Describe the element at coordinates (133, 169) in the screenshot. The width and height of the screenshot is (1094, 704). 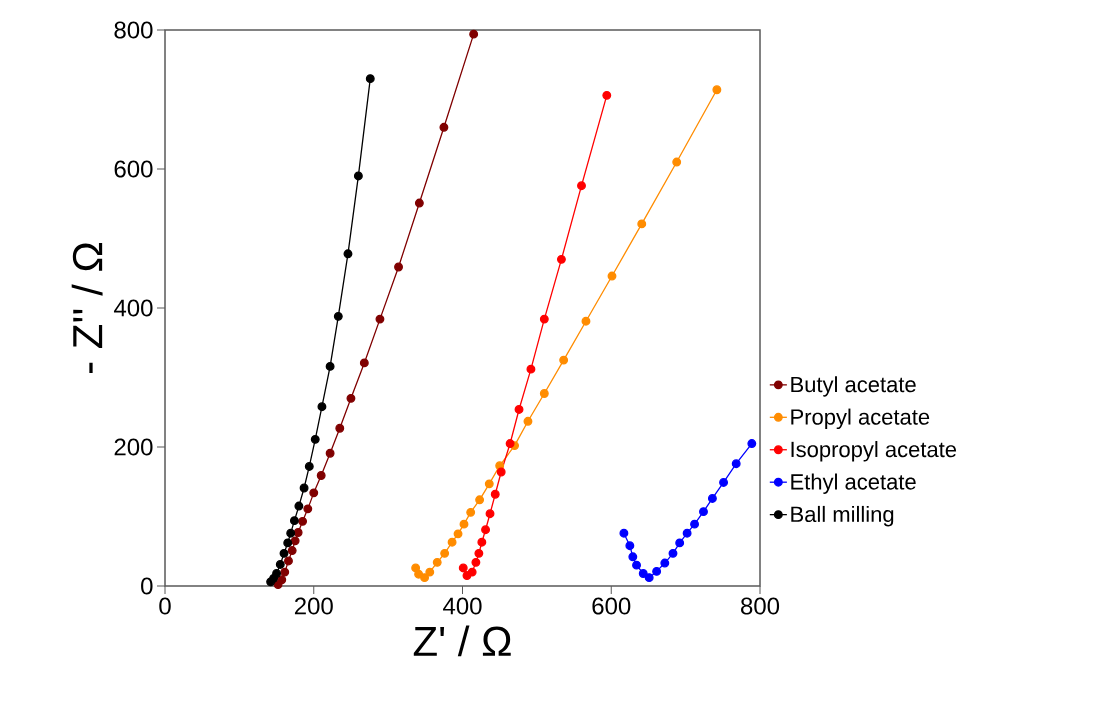
I see `y-tick-label: 600` at that location.